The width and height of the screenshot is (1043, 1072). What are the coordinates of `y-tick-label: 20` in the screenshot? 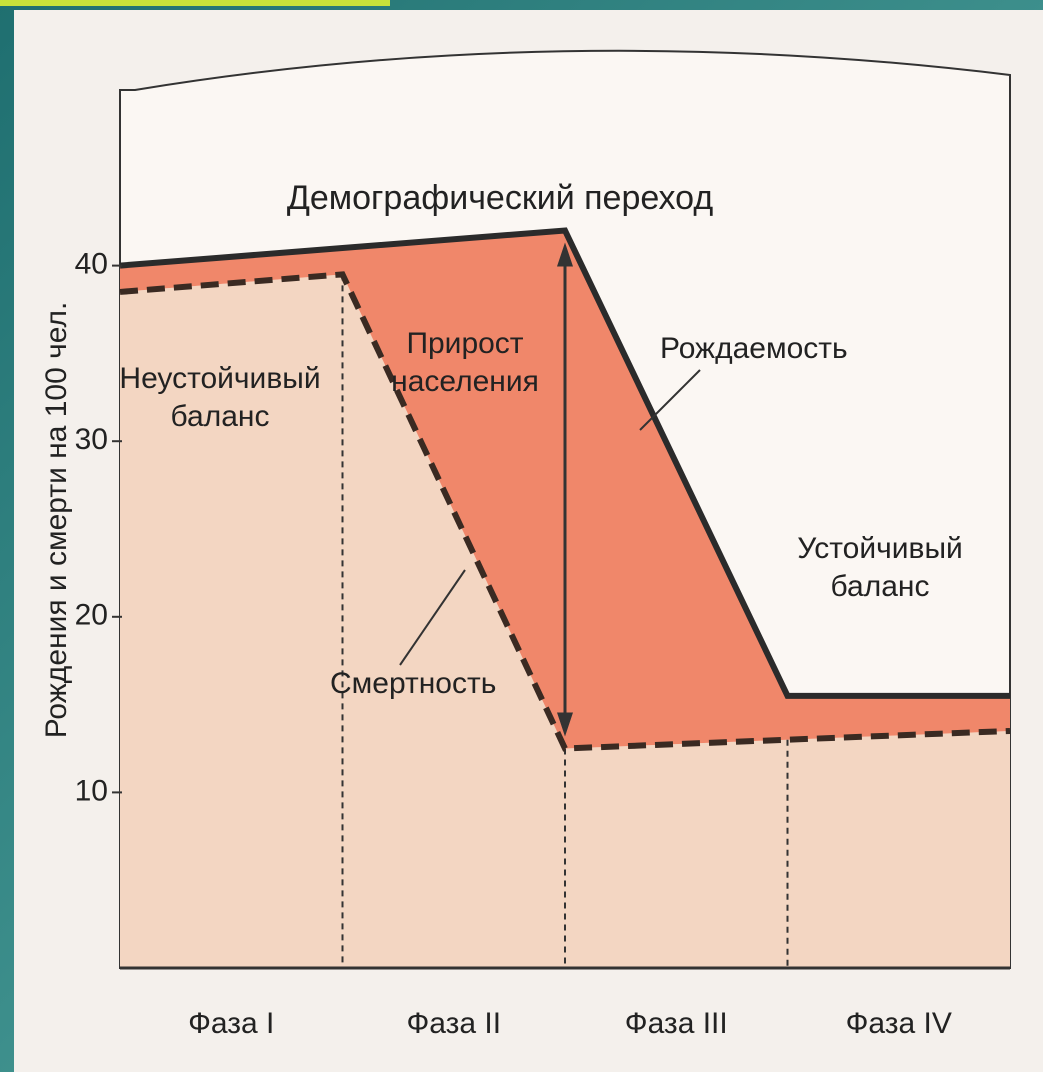 It's located at (91, 615).